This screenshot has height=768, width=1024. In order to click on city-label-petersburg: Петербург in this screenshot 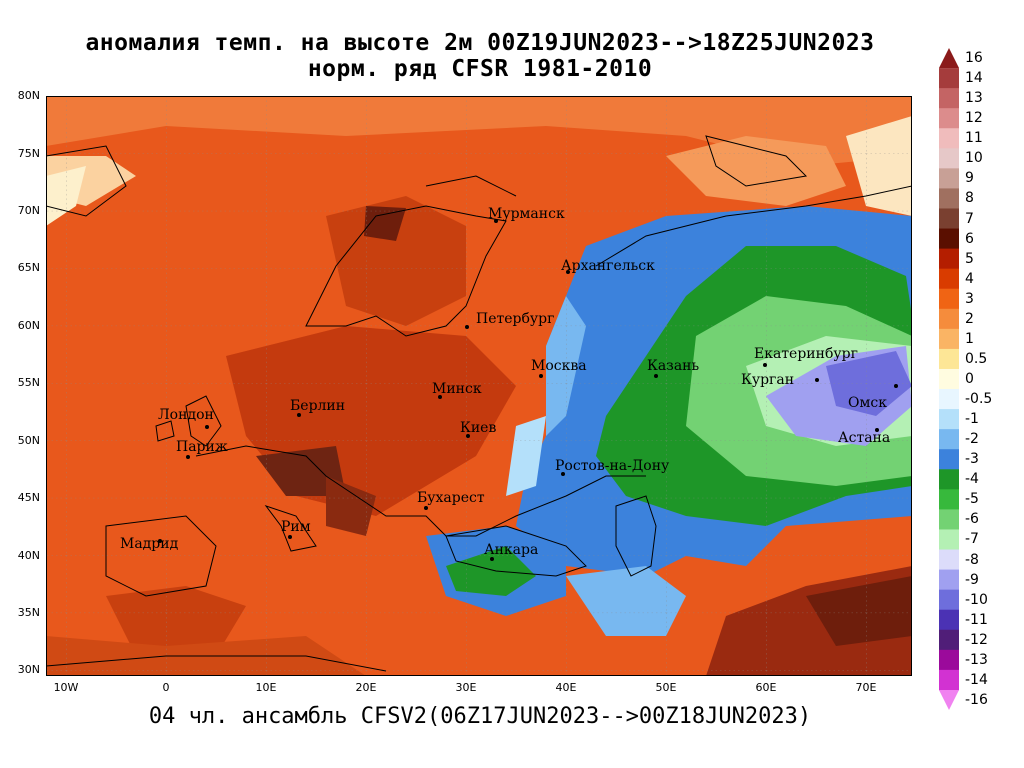, I will do `click(515, 319)`.